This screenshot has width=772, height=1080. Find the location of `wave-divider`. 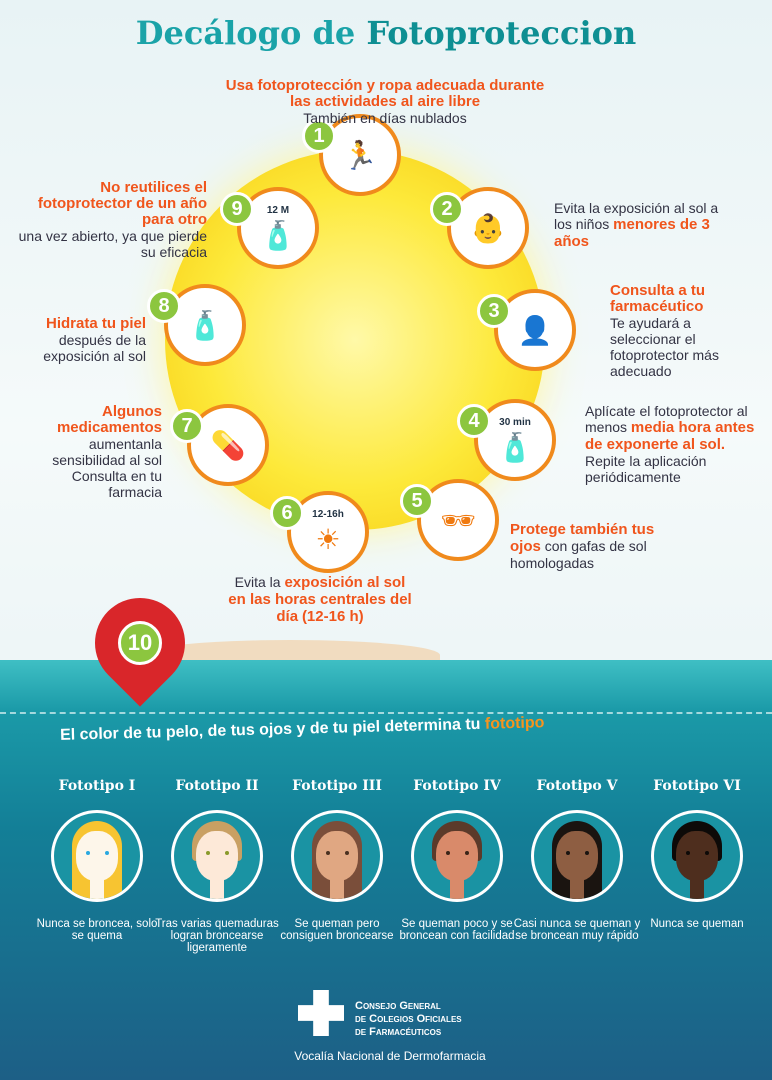

wave-divider is located at coordinates (386, 713).